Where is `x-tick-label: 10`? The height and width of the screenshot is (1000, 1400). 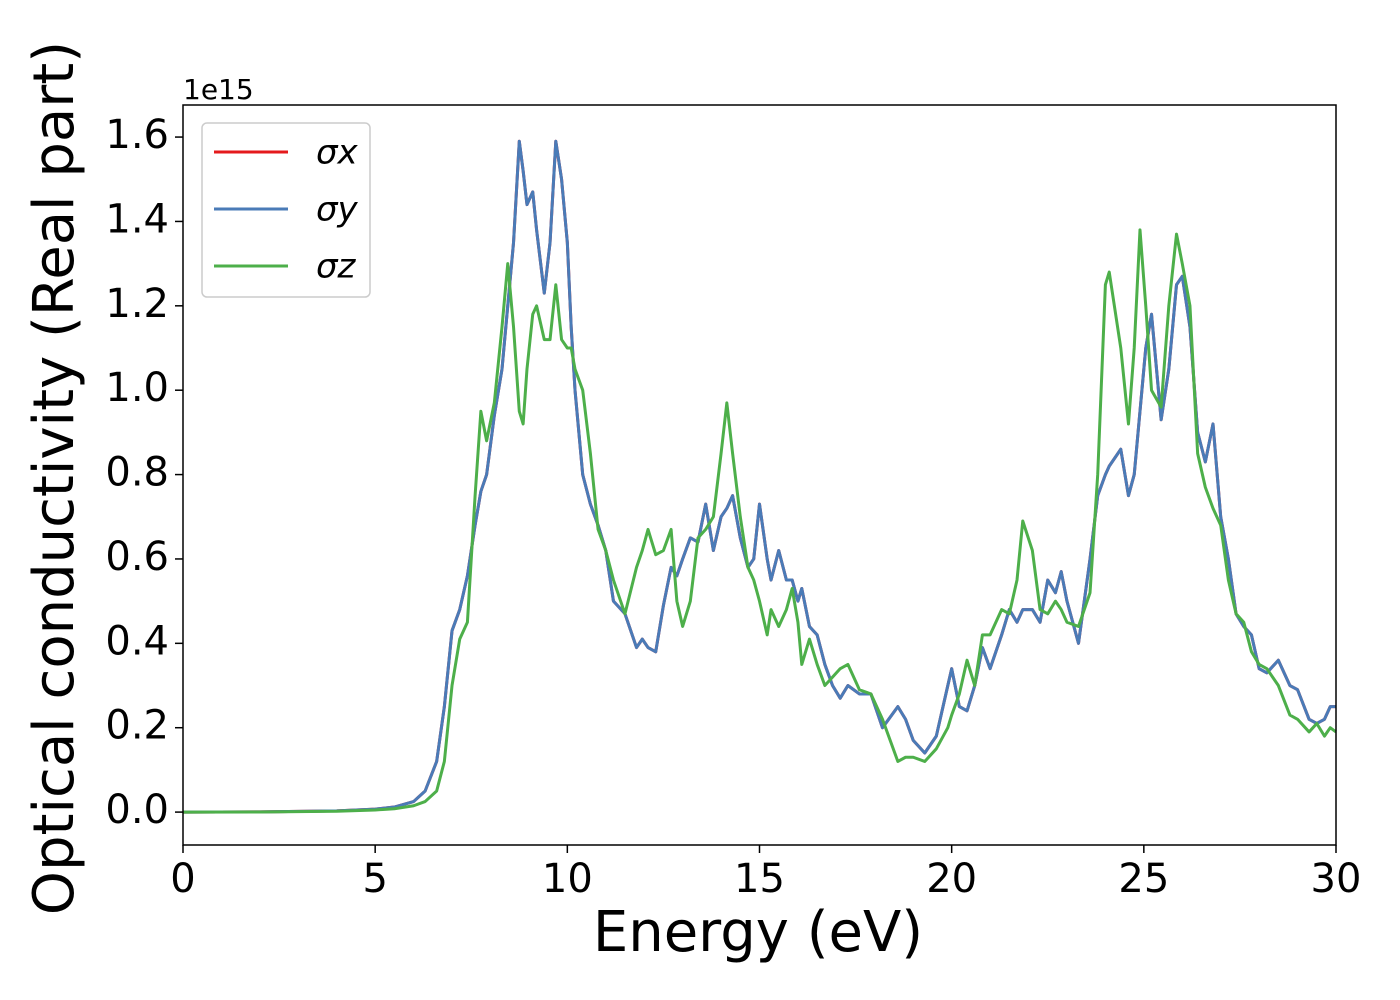 x-tick-label: 10 is located at coordinates (567, 879).